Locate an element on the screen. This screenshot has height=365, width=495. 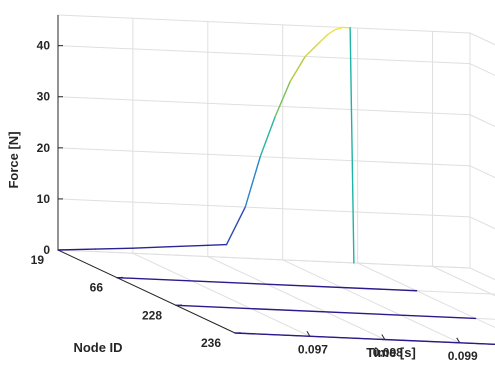
x-tick-label: 0.098 is located at coordinates (388, 353).